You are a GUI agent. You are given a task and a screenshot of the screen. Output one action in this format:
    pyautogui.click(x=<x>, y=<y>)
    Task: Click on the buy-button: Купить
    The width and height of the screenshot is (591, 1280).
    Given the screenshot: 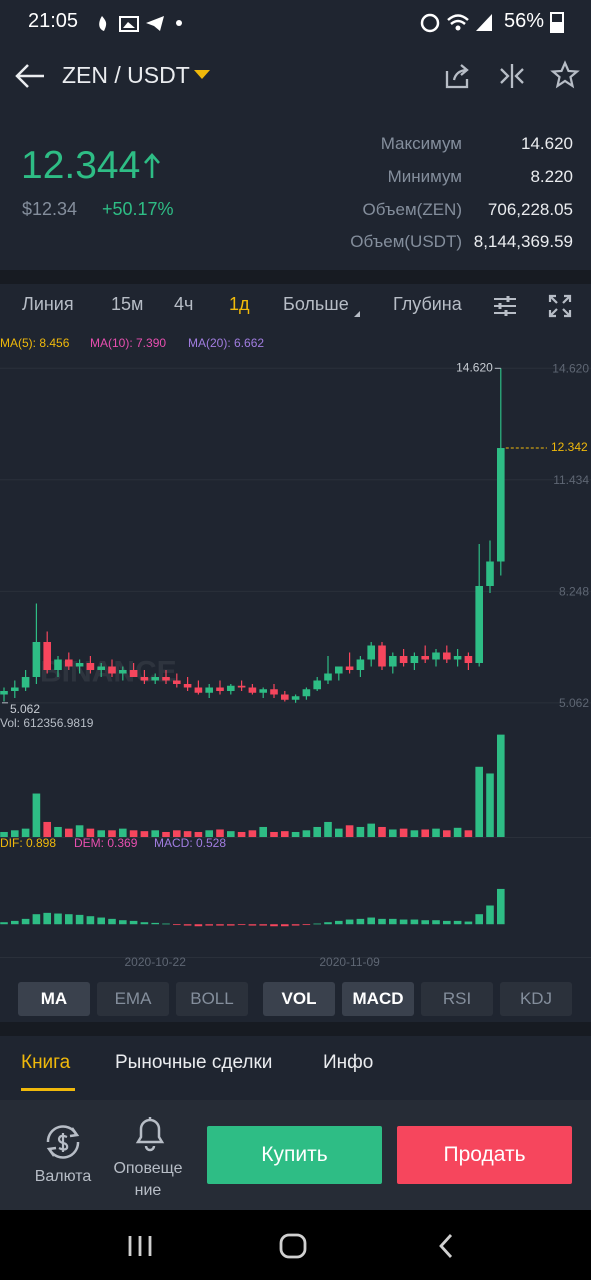 What is the action you would take?
    pyautogui.click(x=294, y=1155)
    